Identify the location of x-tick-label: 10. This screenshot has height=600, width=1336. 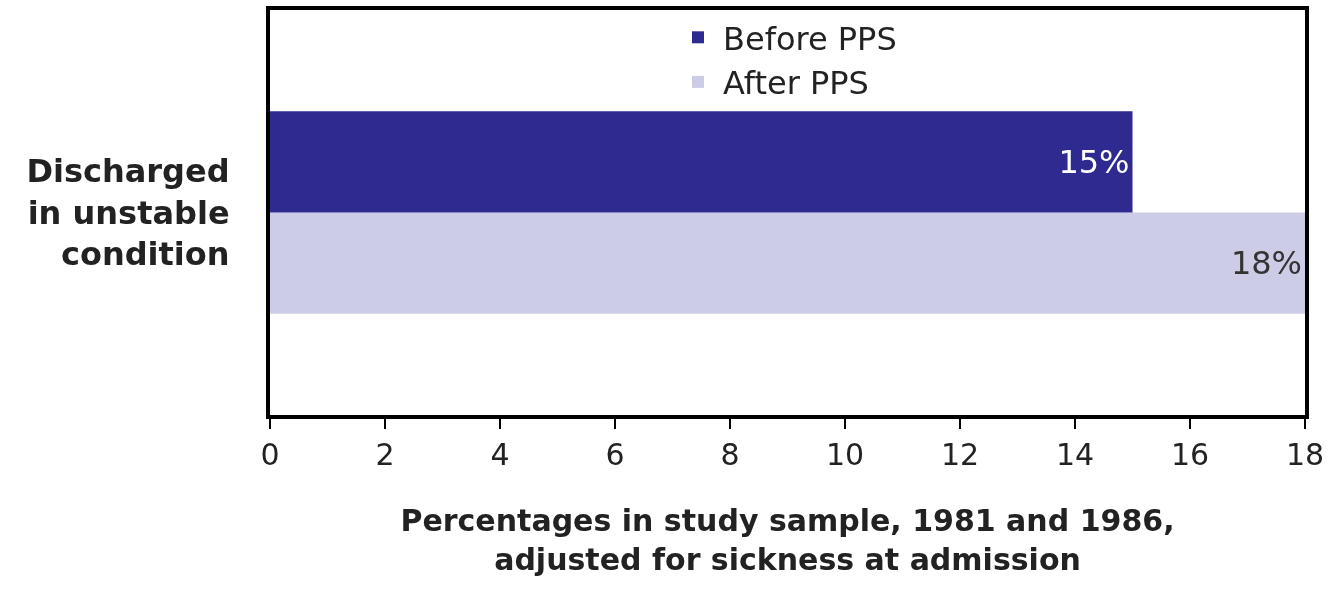
(845, 454).